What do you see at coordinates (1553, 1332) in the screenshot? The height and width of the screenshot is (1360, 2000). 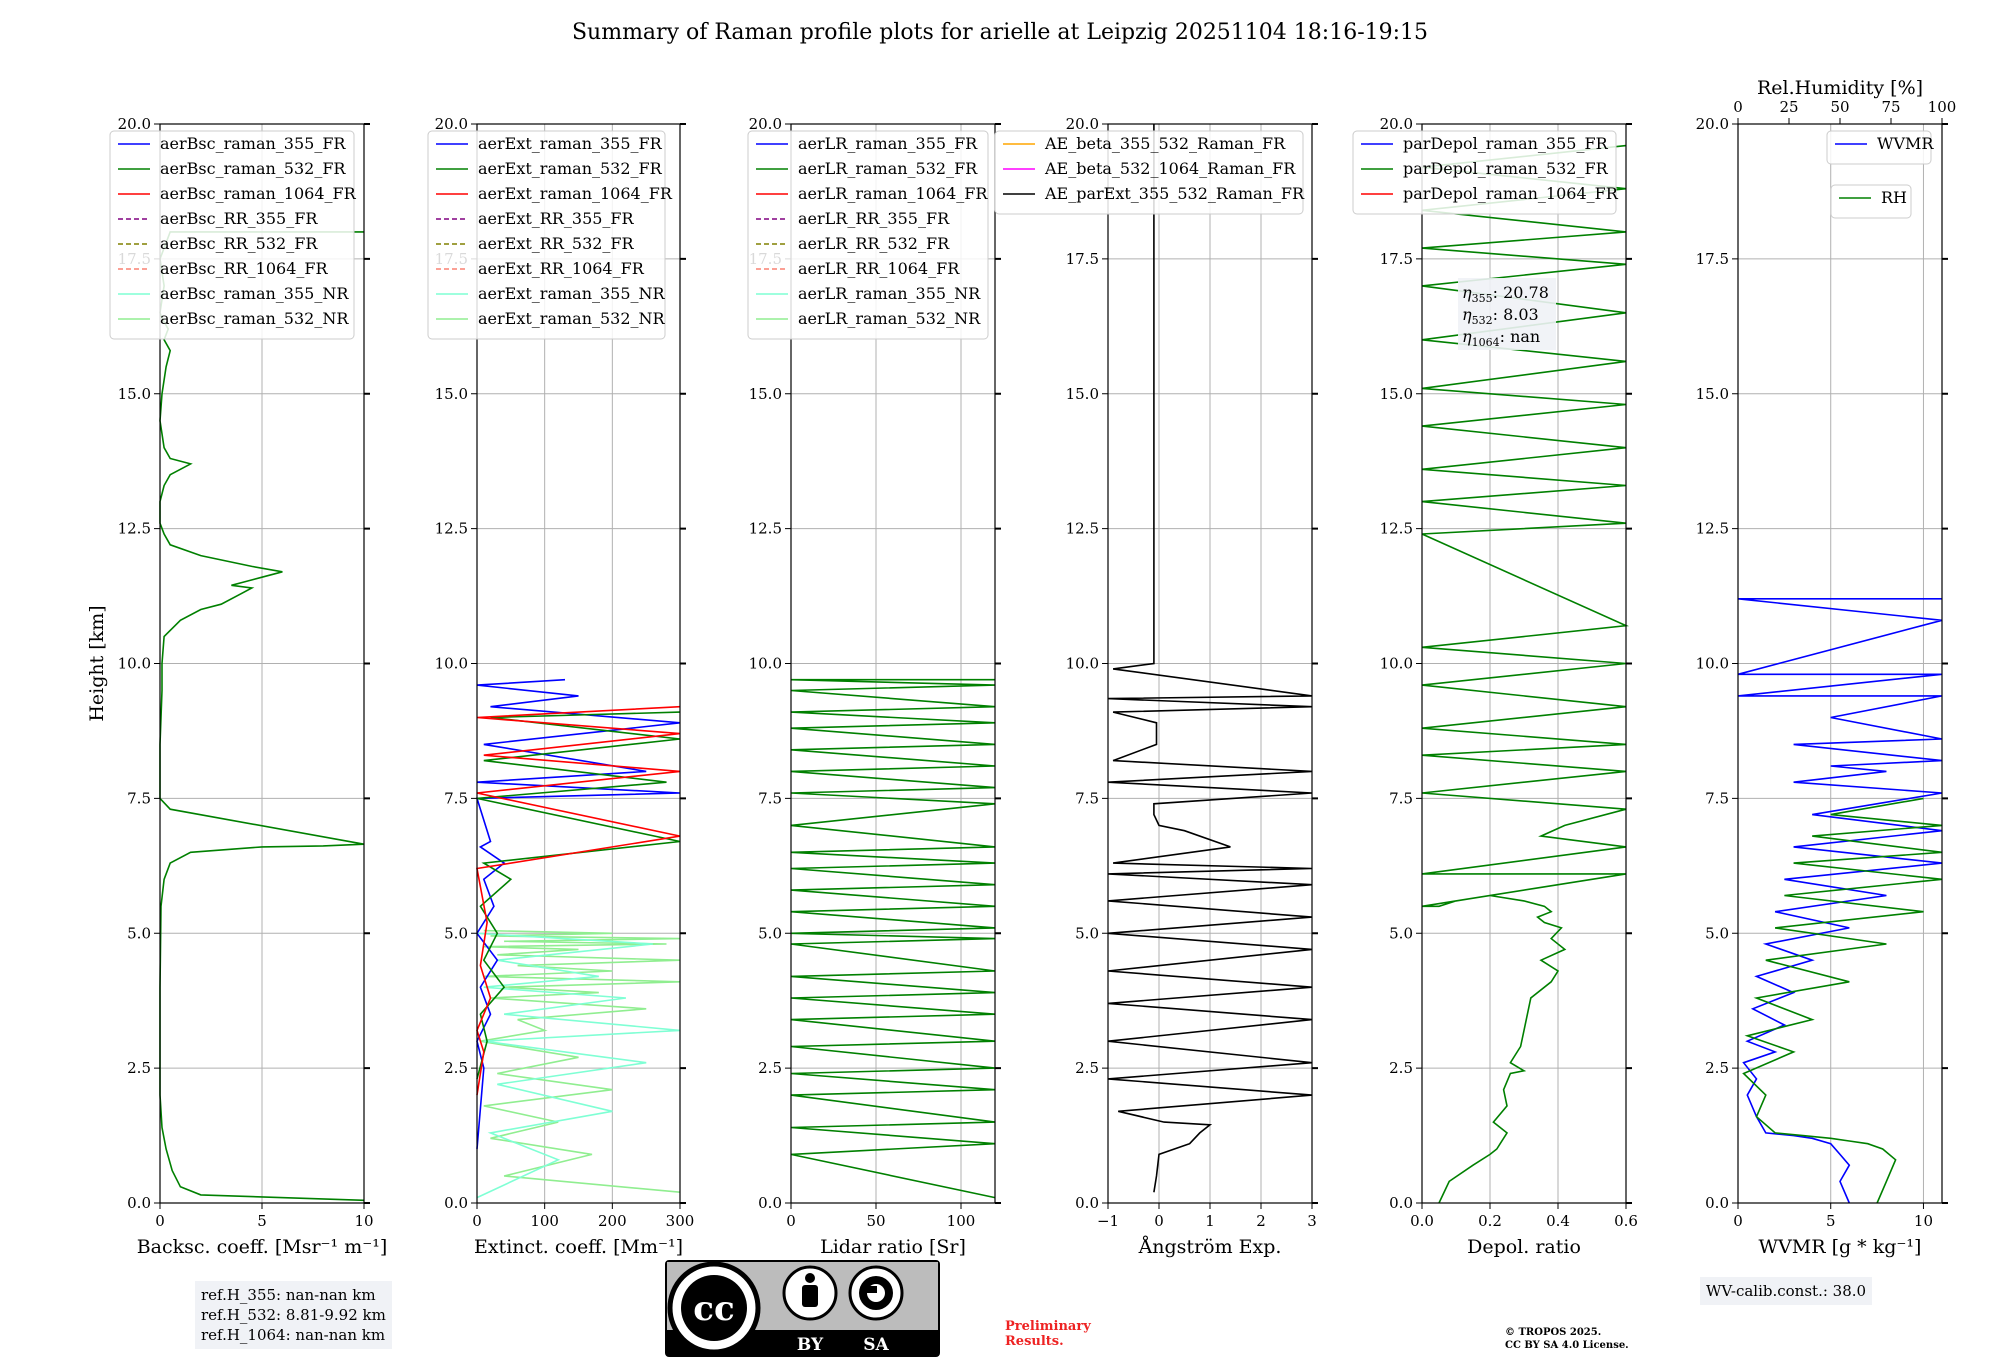 I see `copyright-line-1: © TROPOS 2025.` at bounding box center [1553, 1332].